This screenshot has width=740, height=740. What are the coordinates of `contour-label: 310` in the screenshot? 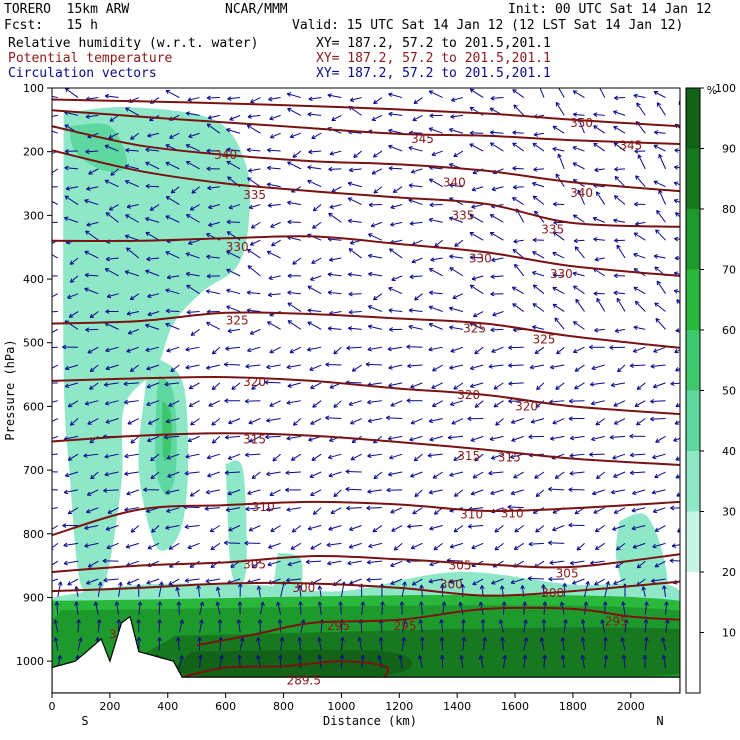 It's located at (263, 507).